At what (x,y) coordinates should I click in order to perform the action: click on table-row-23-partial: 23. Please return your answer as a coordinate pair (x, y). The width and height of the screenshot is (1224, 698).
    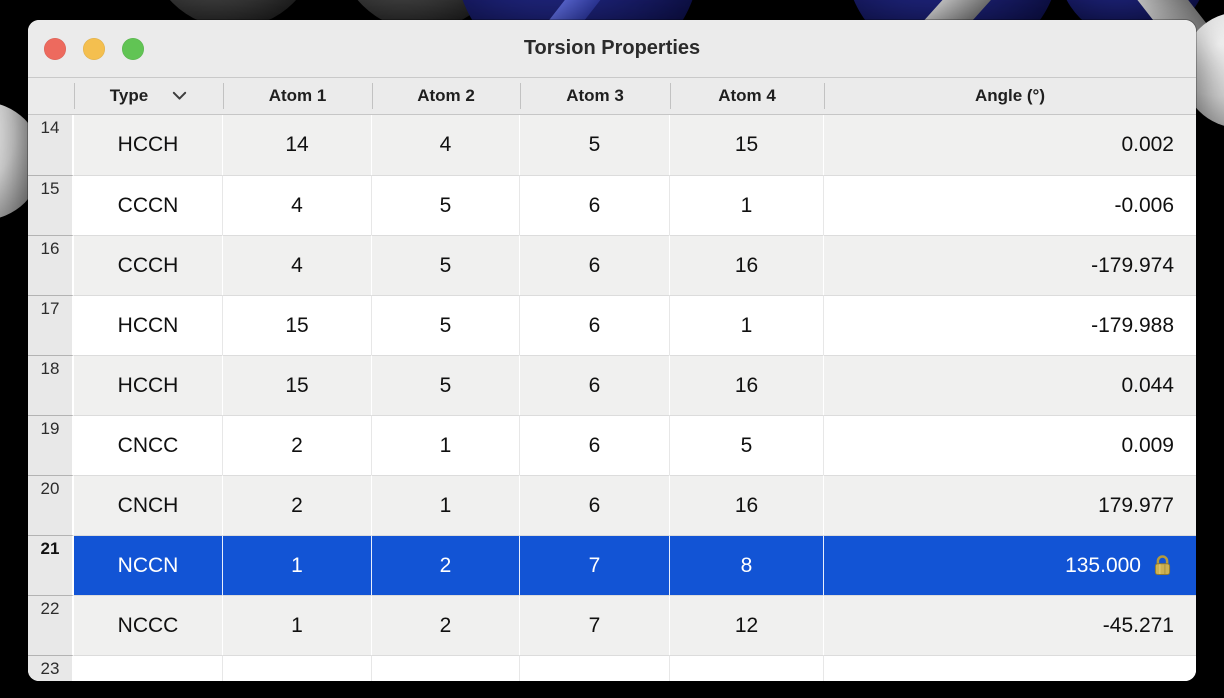
    Looking at the image, I should click on (612, 668).